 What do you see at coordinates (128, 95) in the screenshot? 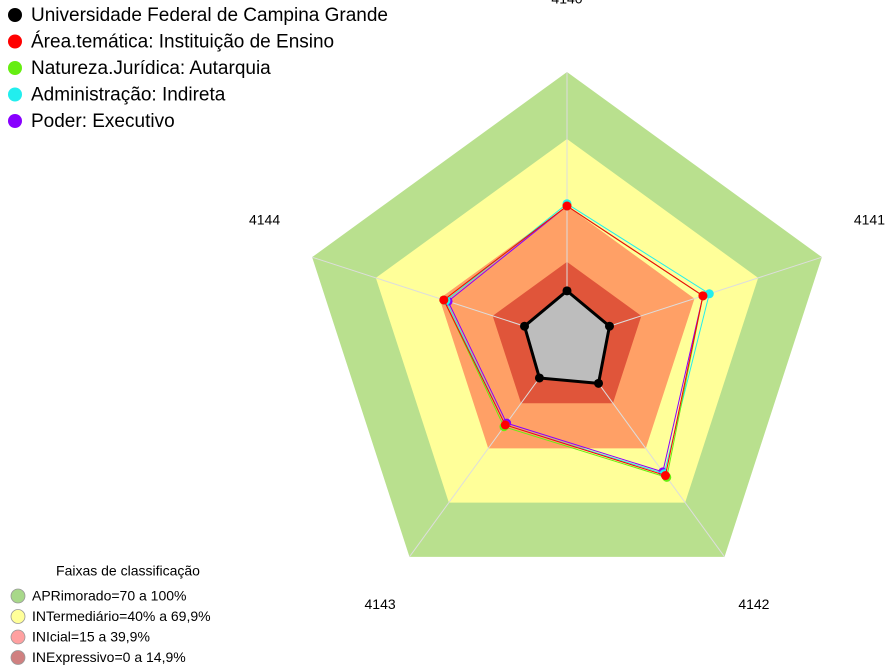
I see `legend-label: Administração: Indireta` at bounding box center [128, 95].